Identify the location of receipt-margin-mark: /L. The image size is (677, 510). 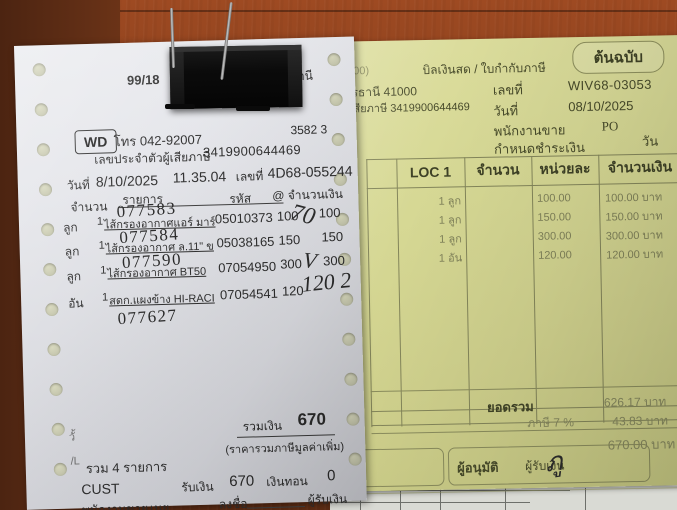
(75, 461).